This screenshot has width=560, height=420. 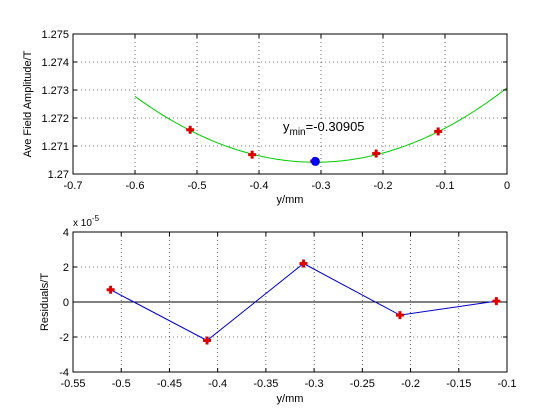 I want to click on bottom-x-tick-label: -0.2, so click(x=410, y=384).